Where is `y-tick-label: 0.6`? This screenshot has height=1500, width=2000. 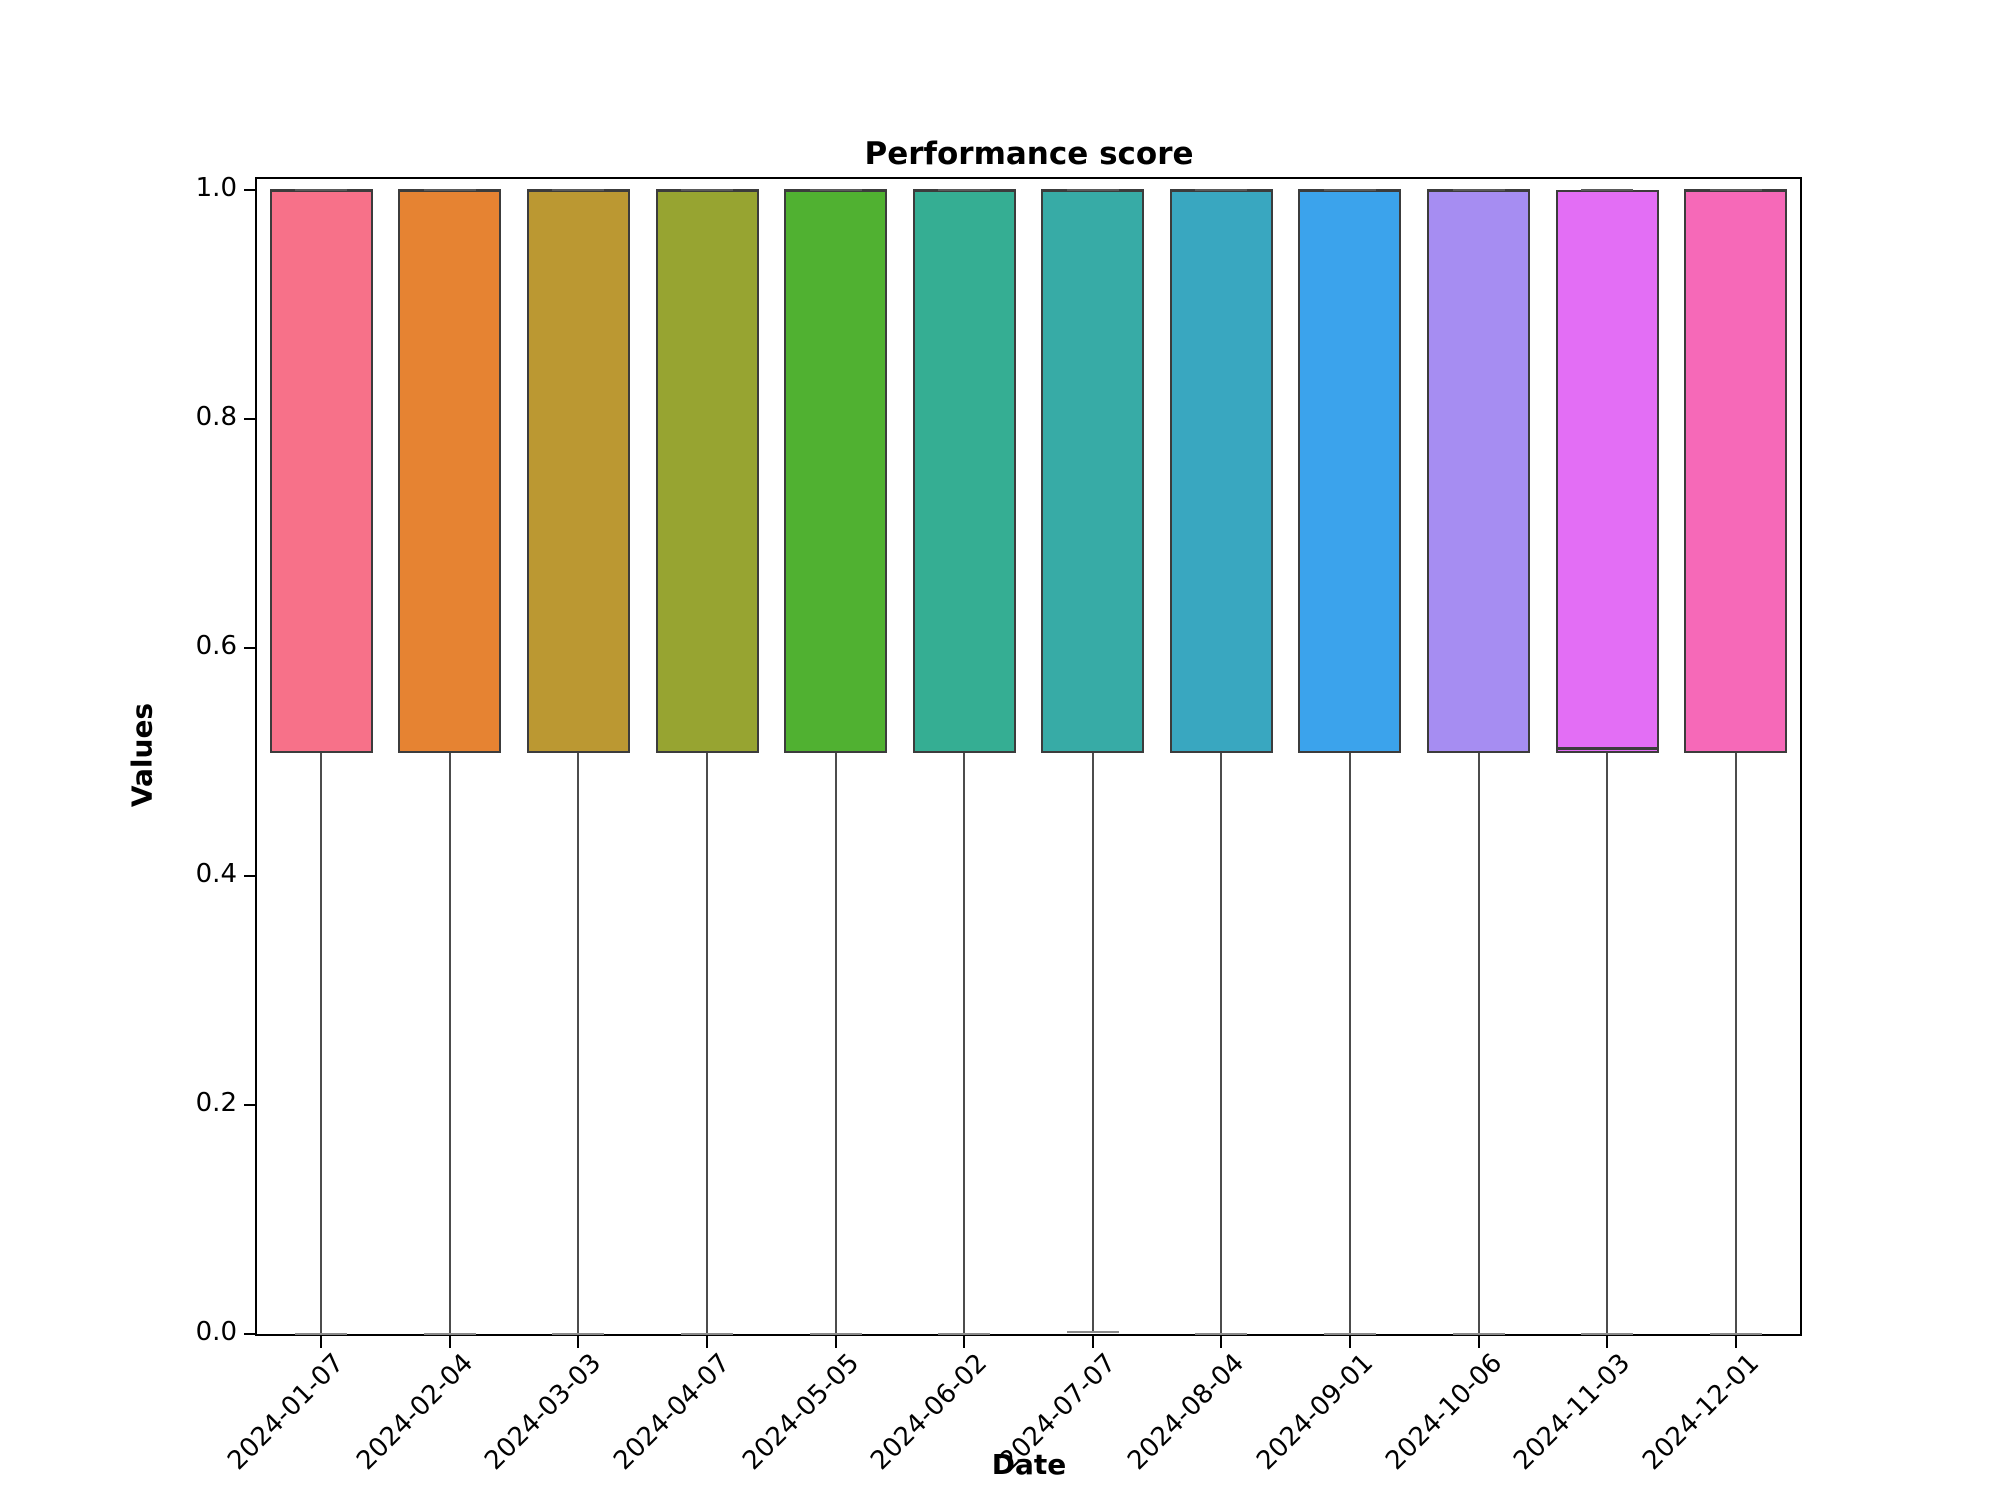 y-tick-label: 0.6 is located at coordinates (216, 645).